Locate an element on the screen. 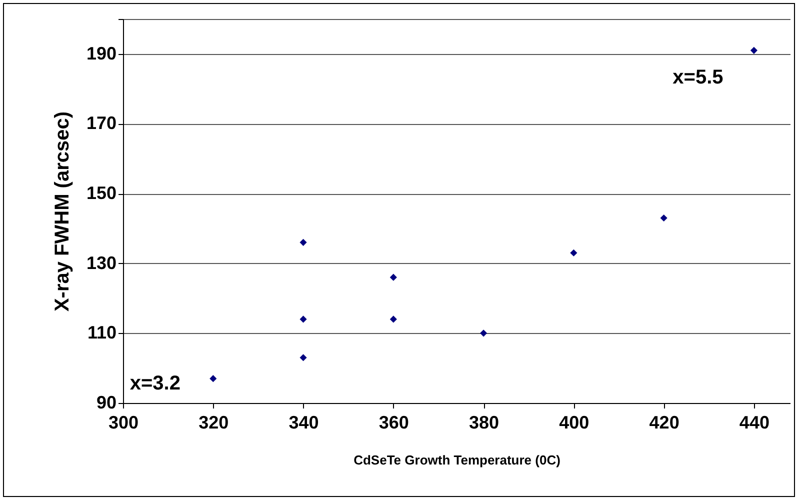 The height and width of the screenshot is (500, 798). annotation: x=3.2 is located at coordinates (155, 383).